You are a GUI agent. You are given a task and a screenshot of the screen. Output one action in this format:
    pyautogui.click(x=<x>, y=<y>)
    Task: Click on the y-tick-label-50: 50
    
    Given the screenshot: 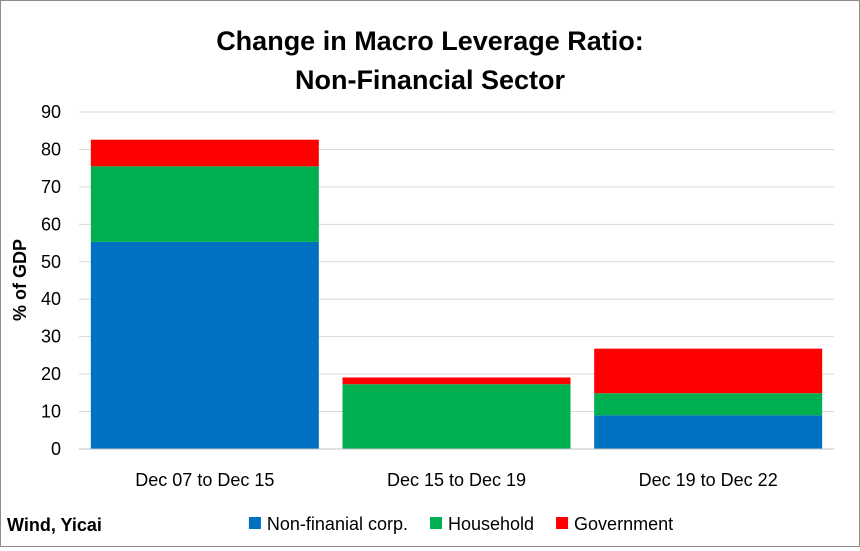 What is the action you would take?
    pyautogui.click(x=51, y=262)
    